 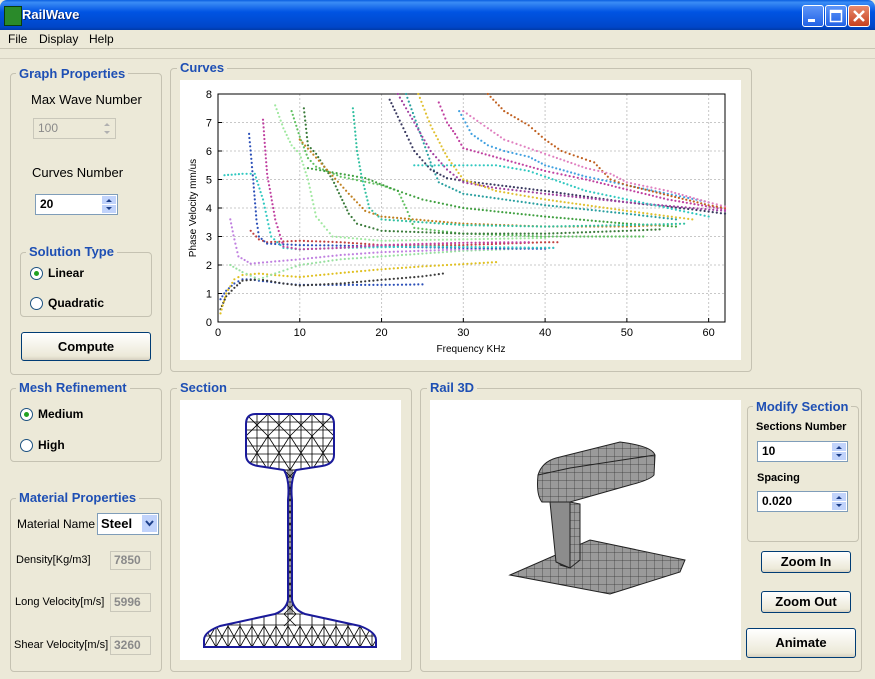 I want to click on material-name-select: Steel, so click(x=128, y=524).